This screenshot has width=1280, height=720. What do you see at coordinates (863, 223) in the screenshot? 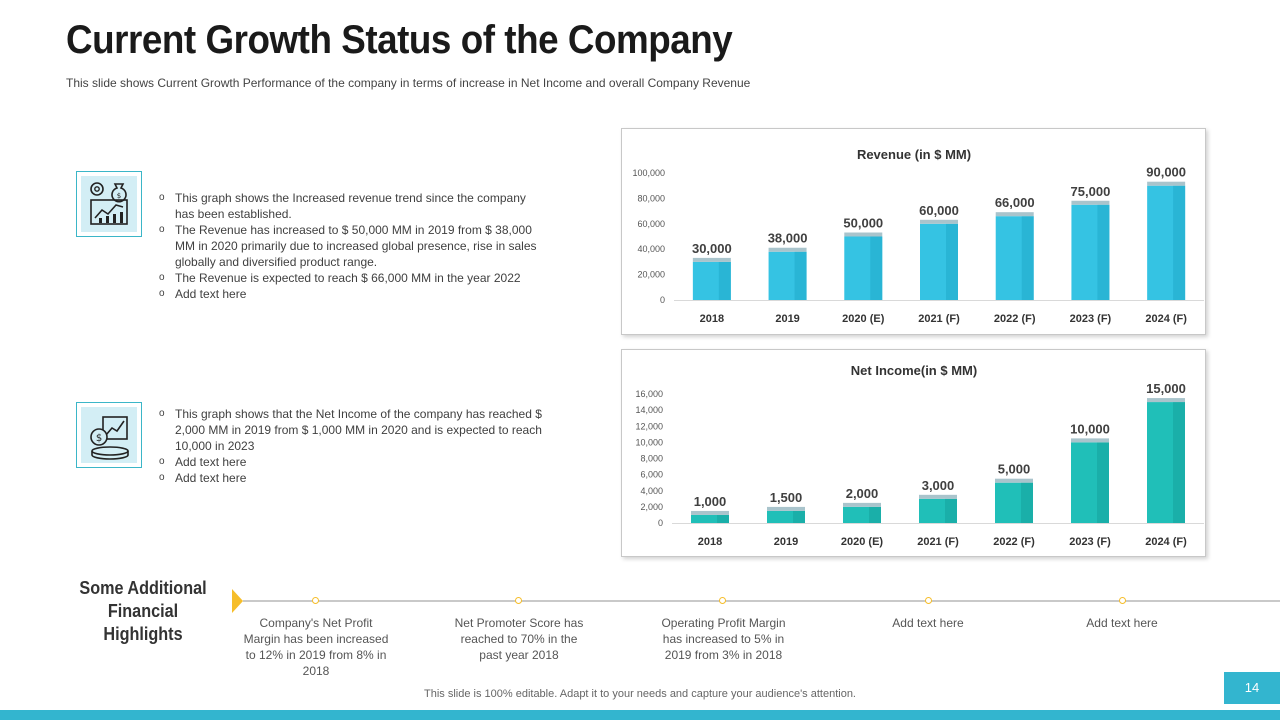
I see `data-label: 50,000` at bounding box center [863, 223].